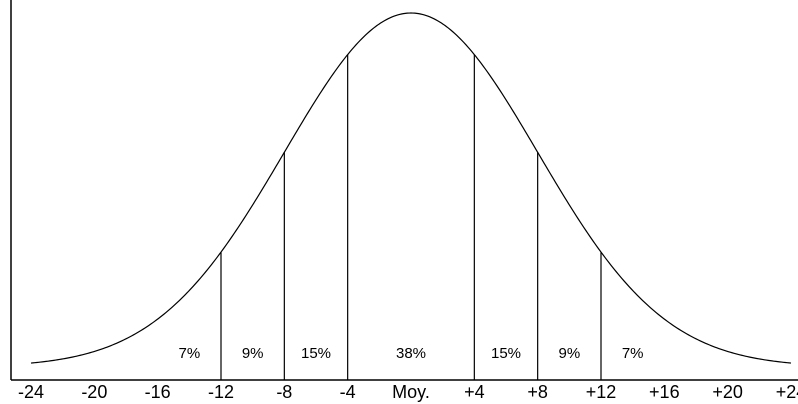 The width and height of the screenshot is (798, 404). I want to click on tick-label-group: -24 -20 -16 -12 -8 -4 Moy. +4 +8 +12 +16 +20 +24, so click(408, 392).